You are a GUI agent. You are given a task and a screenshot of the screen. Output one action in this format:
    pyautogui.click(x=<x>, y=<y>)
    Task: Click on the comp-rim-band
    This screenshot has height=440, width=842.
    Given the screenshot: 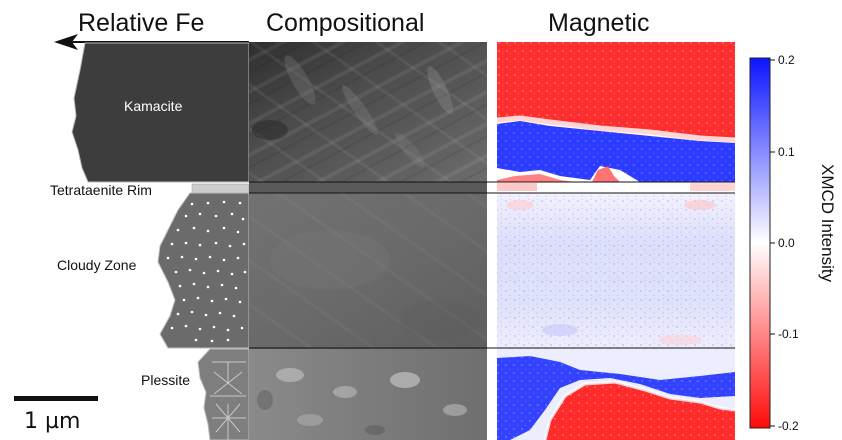 What is the action you would take?
    pyautogui.click(x=368, y=187)
    